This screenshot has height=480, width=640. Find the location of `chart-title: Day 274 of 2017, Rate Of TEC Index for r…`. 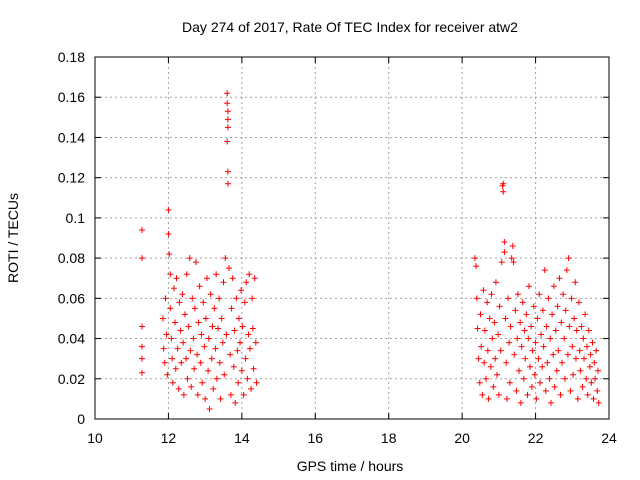

chart-title: Day 274 of 2017, Rate Of TEC Index for r… is located at coordinates (350, 27).